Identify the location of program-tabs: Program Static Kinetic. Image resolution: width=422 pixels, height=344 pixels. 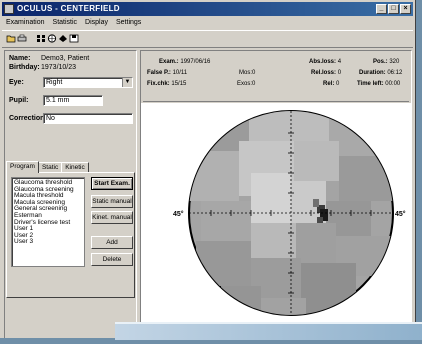
(47, 167).